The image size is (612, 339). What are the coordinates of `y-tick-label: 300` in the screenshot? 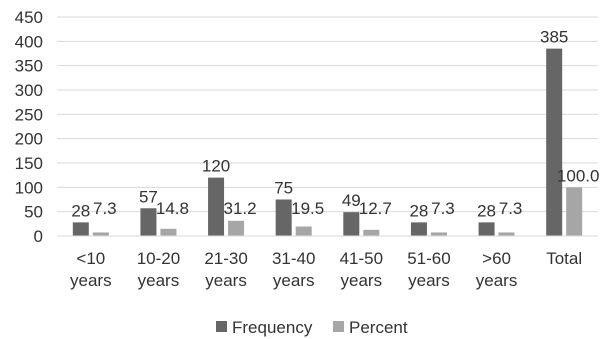 It's located at (29, 90).